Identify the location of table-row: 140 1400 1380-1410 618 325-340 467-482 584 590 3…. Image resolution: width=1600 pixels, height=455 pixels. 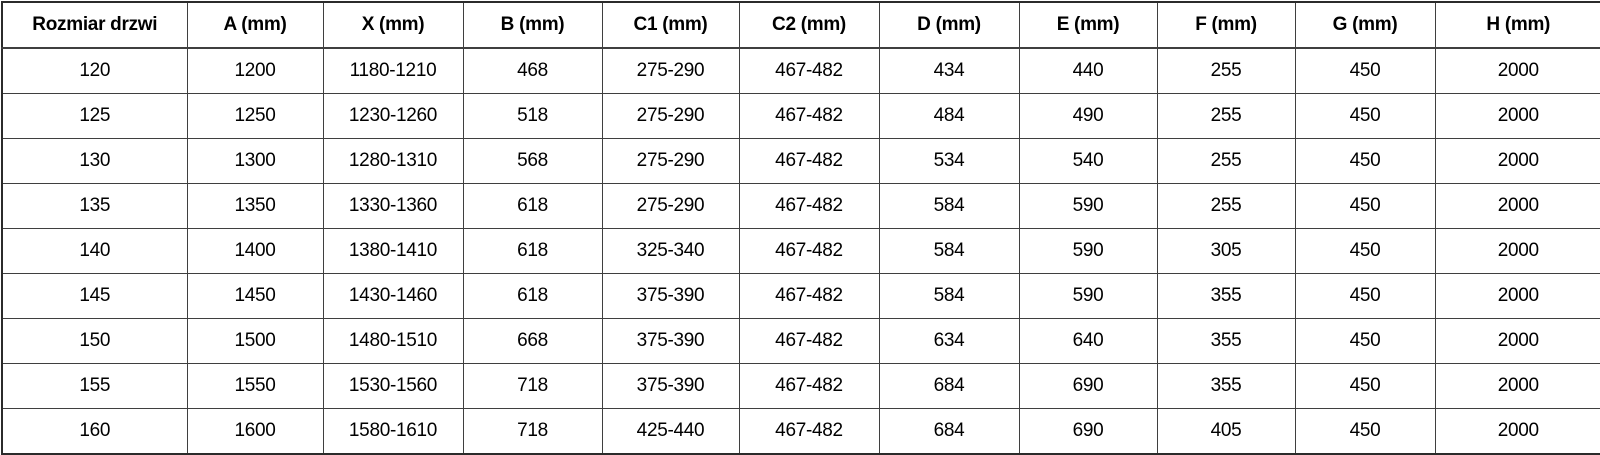
(800, 251).